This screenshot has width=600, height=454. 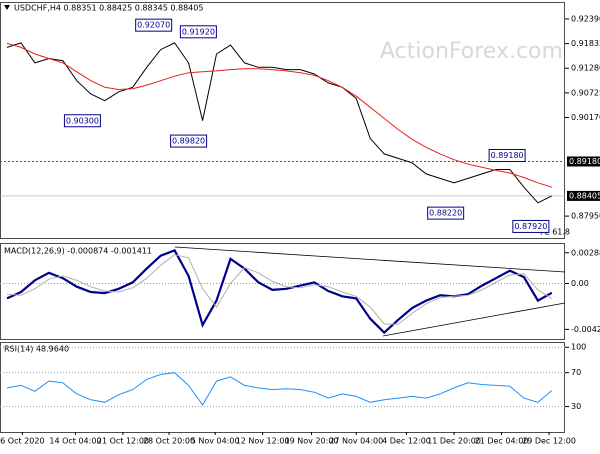 I want to click on x-tick-label: 12 Nov 12:00, so click(x=263, y=441).